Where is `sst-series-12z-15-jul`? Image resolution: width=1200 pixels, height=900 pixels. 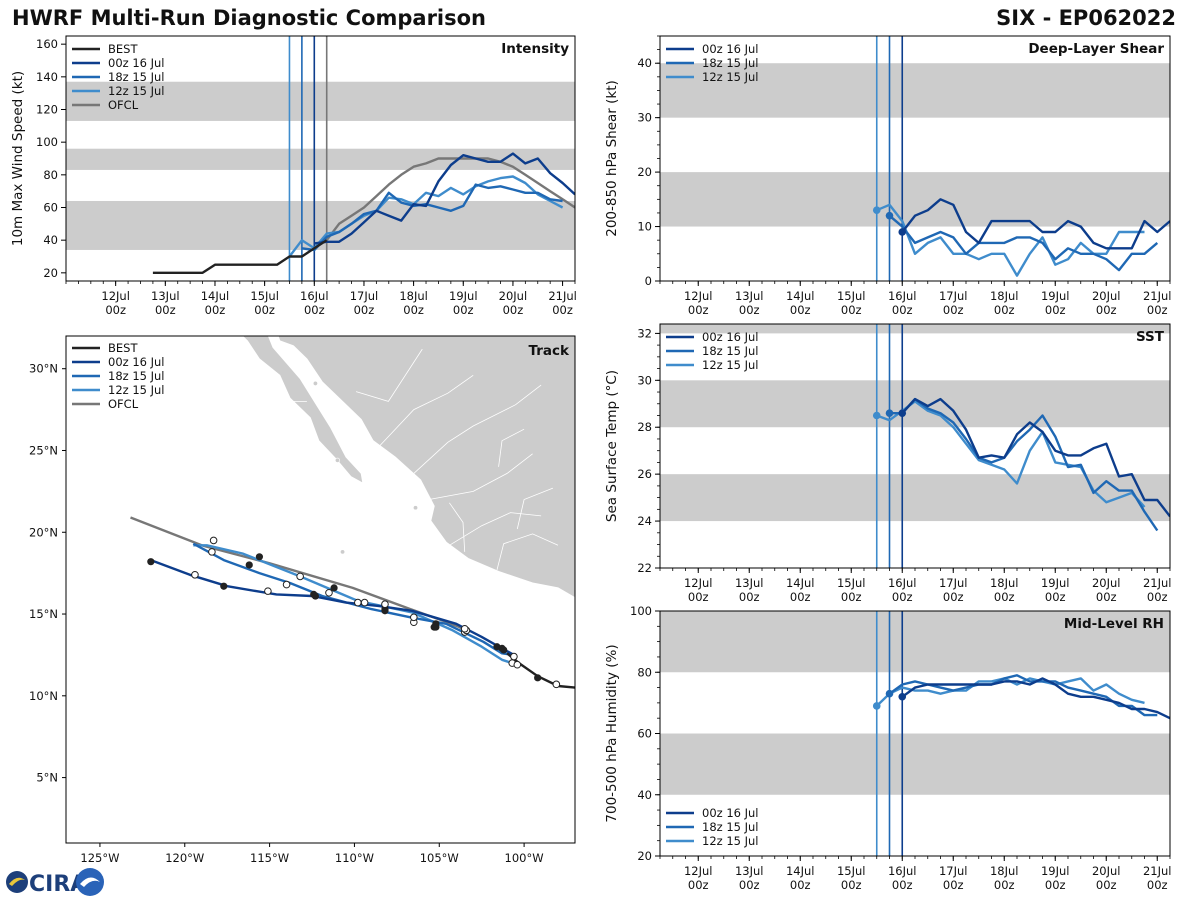
sst-series-12z-15-jul is located at coordinates (1011, 454).